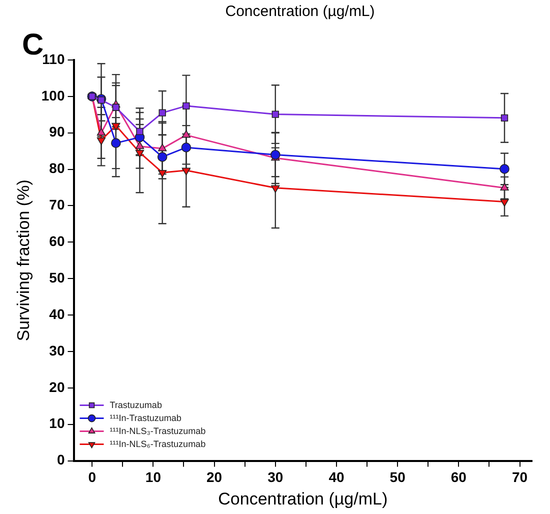 This screenshot has height=514, width=550. Describe the element at coordinates (276, 477) in the screenshot. I see `x-tick-label: 30` at that location.